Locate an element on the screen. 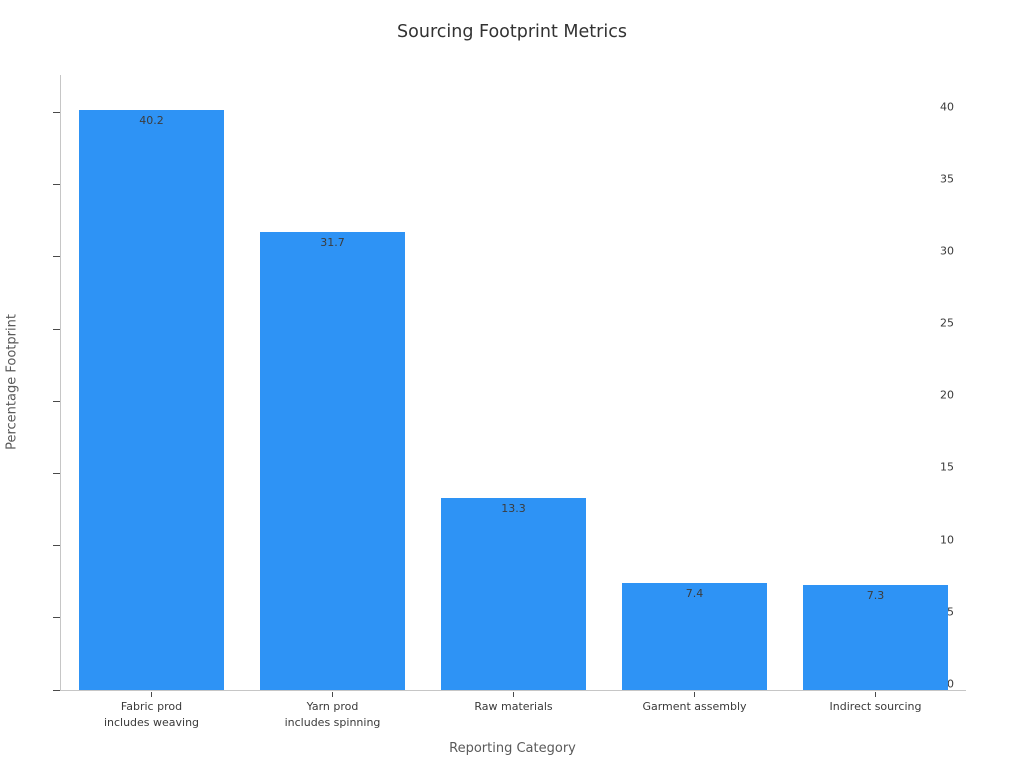 The width and height of the screenshot is (1024, 768). x-tick-label: Yarn prod includes spinning is located at coordinates (332, 714).